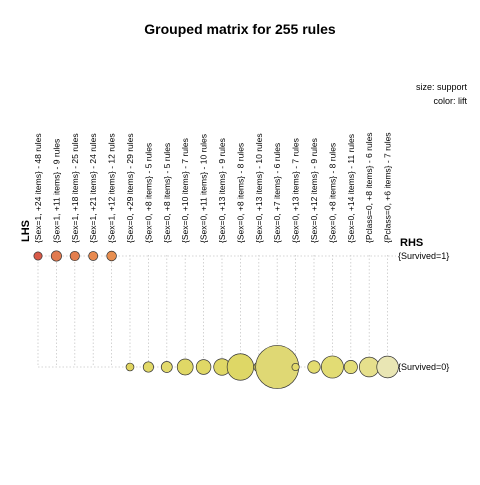 The width and height of the screenshot is (480, 485). What do you see at coordinates (185, 190) in the screenshot?
I see `lhs-group-label: {Sex=0, +10 items} - 7 rules` at bounding box center [185, 190].